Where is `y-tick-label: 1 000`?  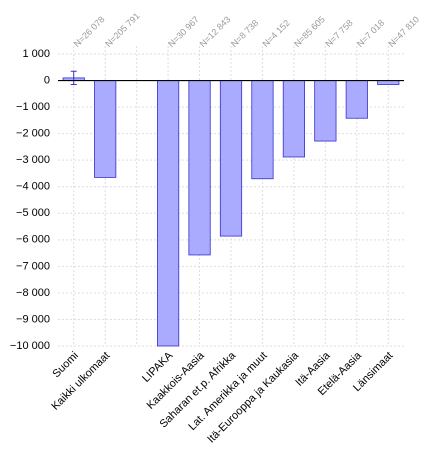
y-tick-label: 1 000 is located at coordinates (36, 54).